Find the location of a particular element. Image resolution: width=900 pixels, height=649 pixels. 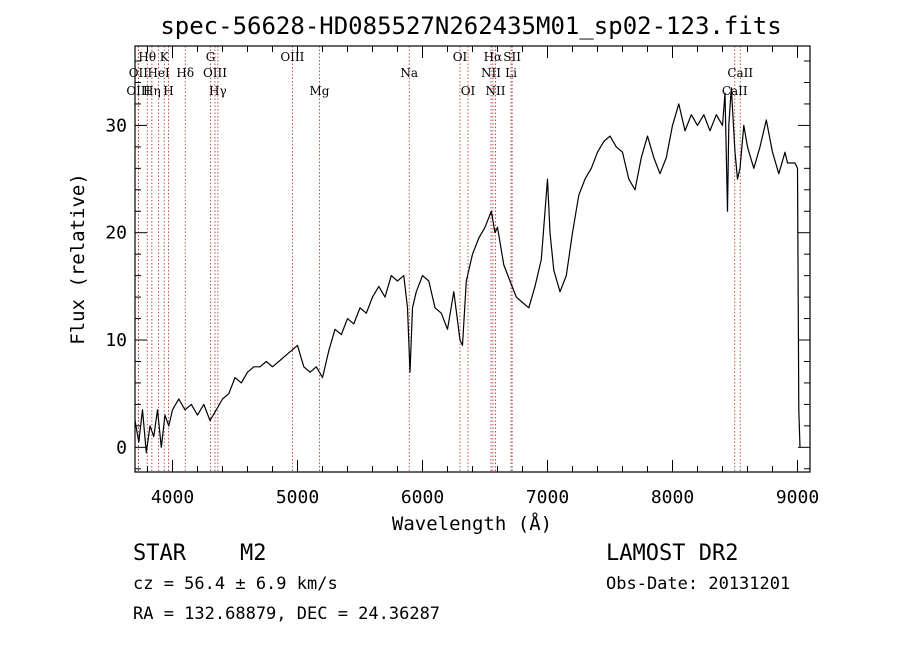

line-label-5: K is located at coordinates (165, 57).